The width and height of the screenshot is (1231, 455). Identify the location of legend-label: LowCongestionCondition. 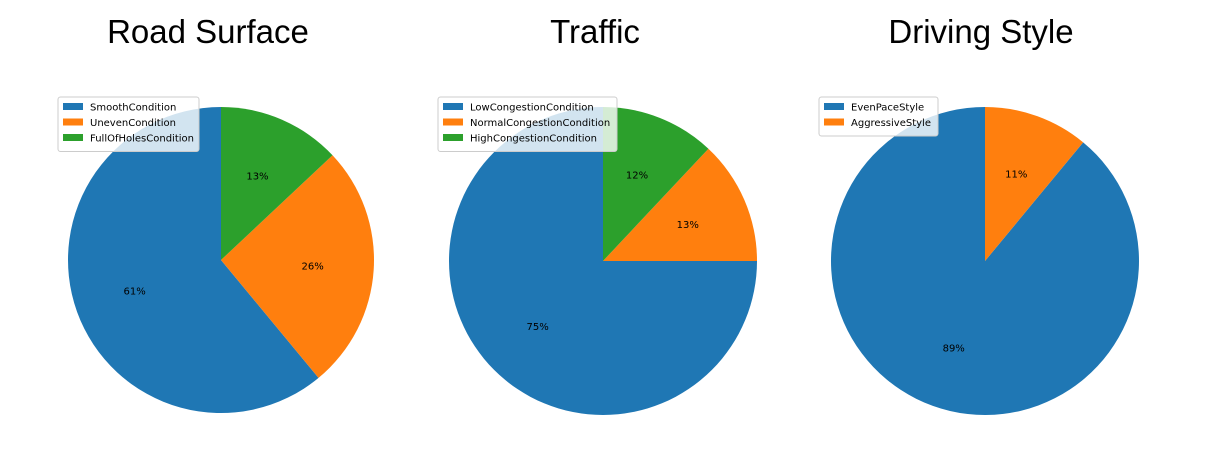
(532, 108).